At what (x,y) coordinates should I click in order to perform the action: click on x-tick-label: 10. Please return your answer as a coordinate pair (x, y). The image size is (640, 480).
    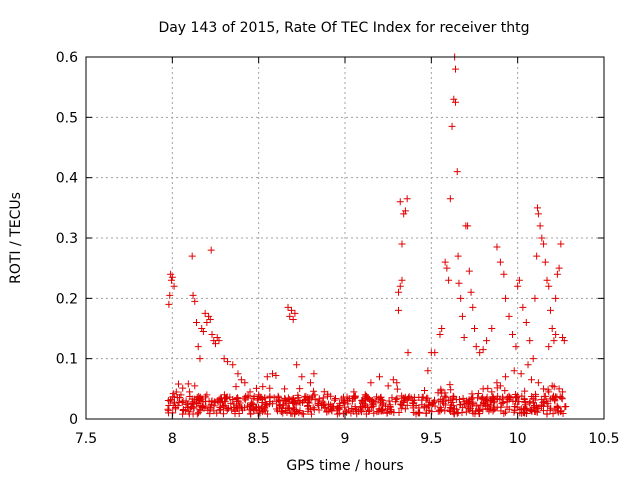
    Looking at the image, I should click on (518, 439).